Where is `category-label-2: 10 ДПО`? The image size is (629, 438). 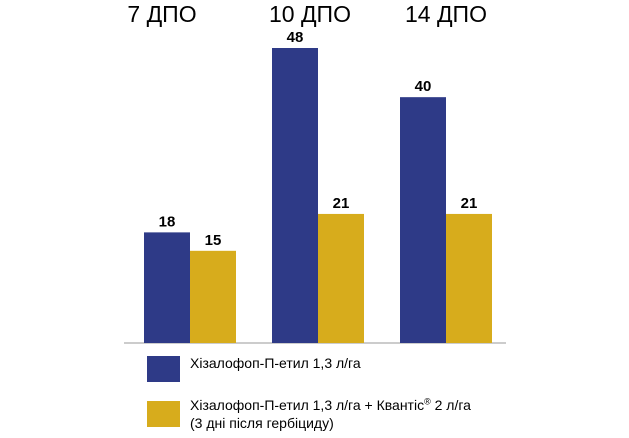
category-label-2: 10 ДПО is located at coordinates (310, 14).